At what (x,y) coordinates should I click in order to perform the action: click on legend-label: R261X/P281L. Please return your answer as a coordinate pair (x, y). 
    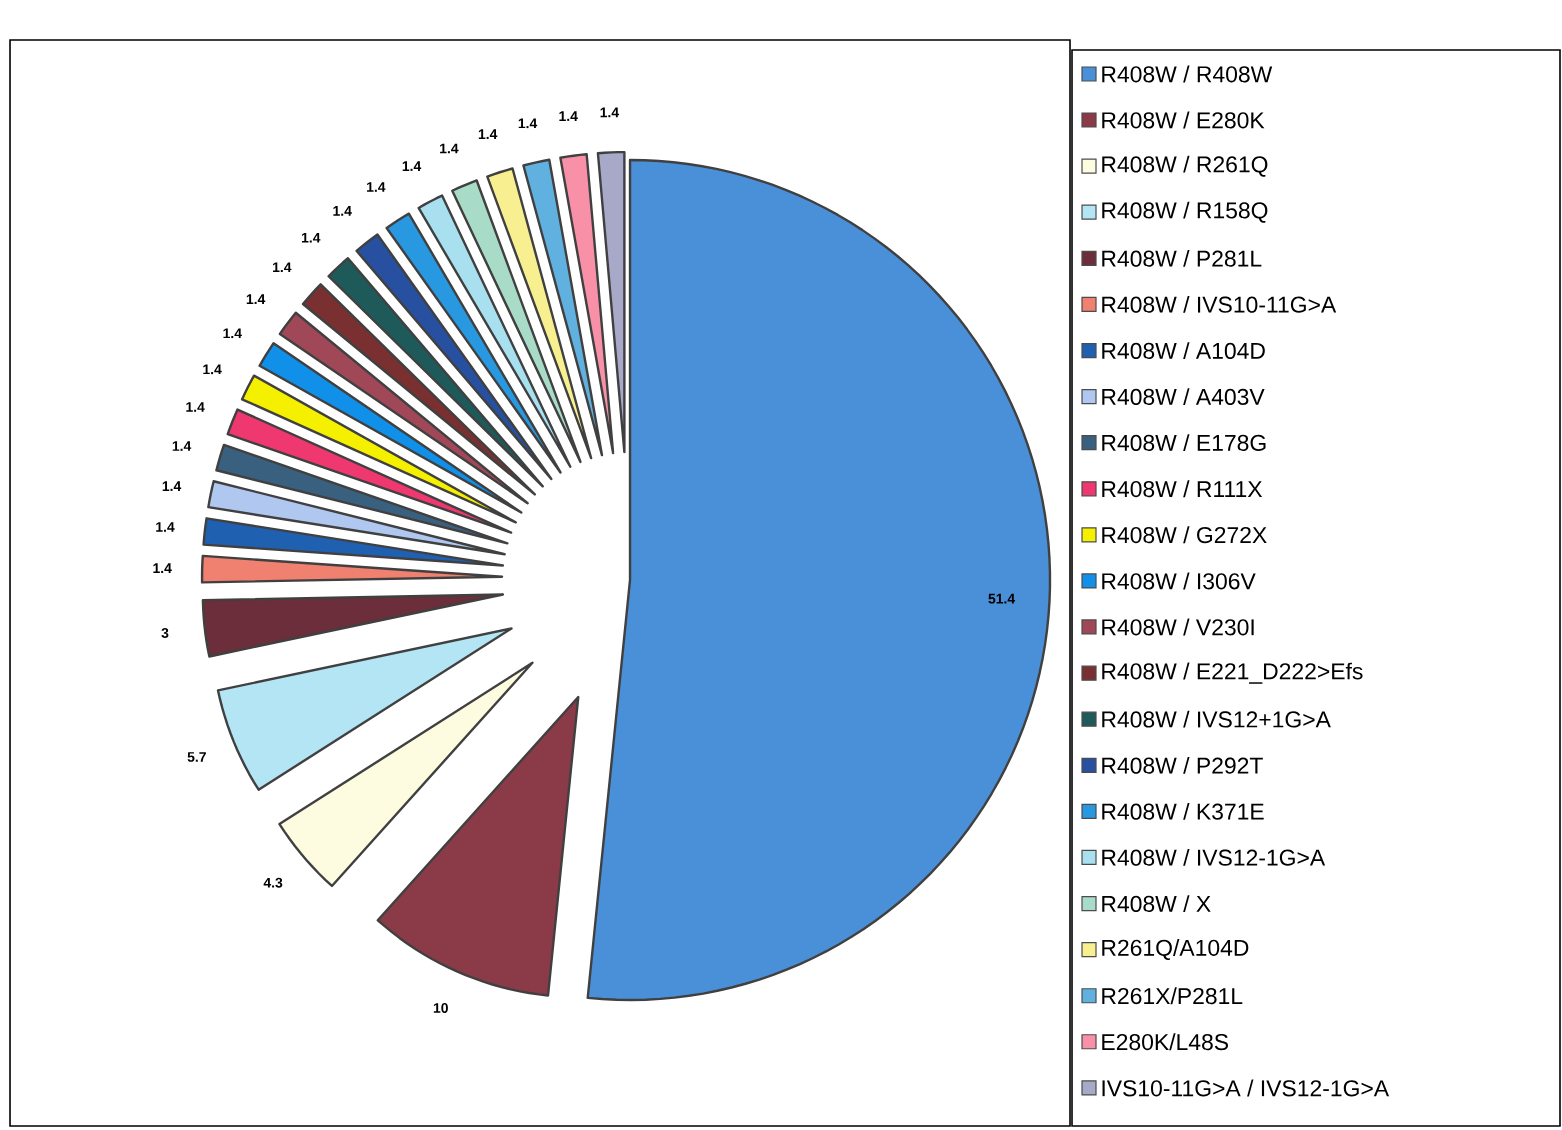
    Looking at the image, I should click on (1172, 996).